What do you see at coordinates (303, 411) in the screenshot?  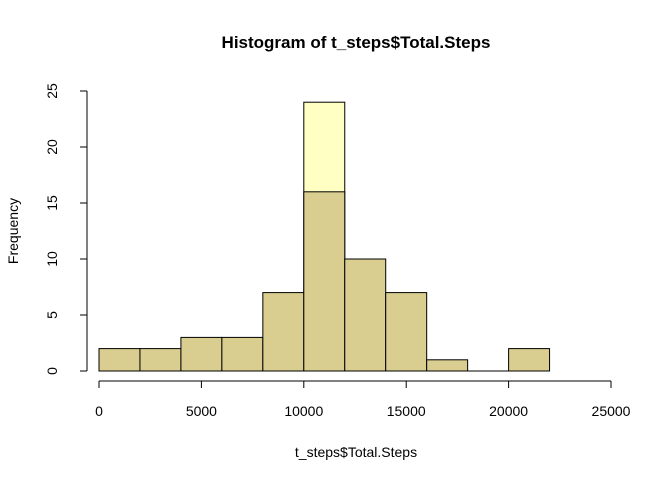 I see `x-tick-label-2: 10000` at bounding box center [303, 411].